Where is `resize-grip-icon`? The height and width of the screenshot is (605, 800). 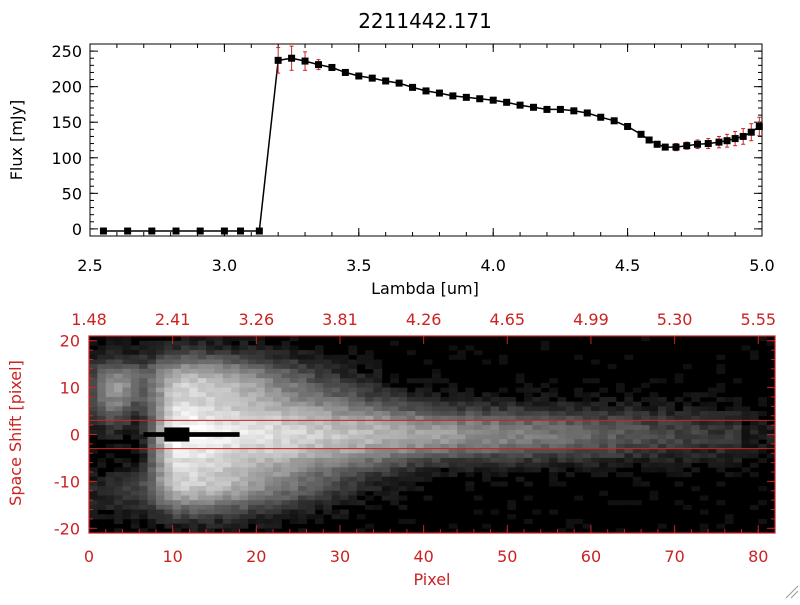
resize-grip-icon is located at coordinates (792, 592).